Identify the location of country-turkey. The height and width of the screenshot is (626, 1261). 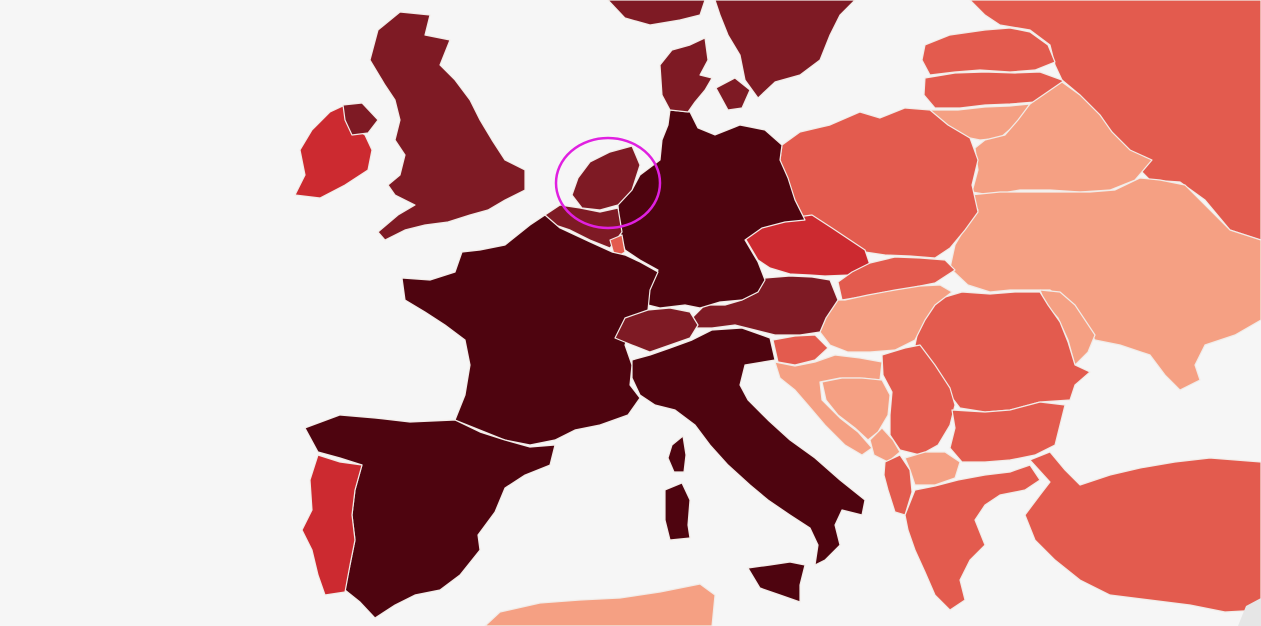
(1142, 532).